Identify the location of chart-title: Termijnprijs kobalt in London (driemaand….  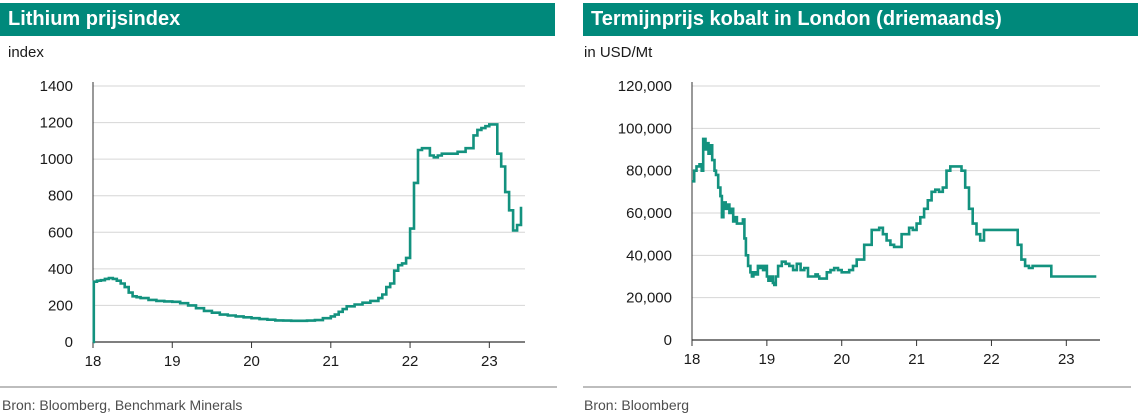
(860, 19).